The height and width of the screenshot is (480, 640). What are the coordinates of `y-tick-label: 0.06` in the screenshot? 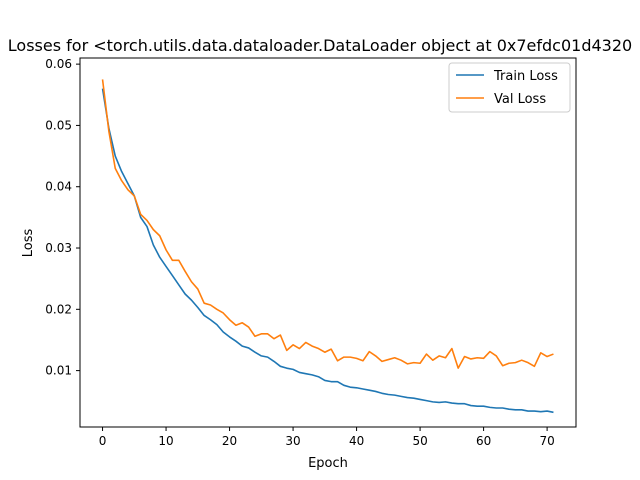 It's located at (58, 64).